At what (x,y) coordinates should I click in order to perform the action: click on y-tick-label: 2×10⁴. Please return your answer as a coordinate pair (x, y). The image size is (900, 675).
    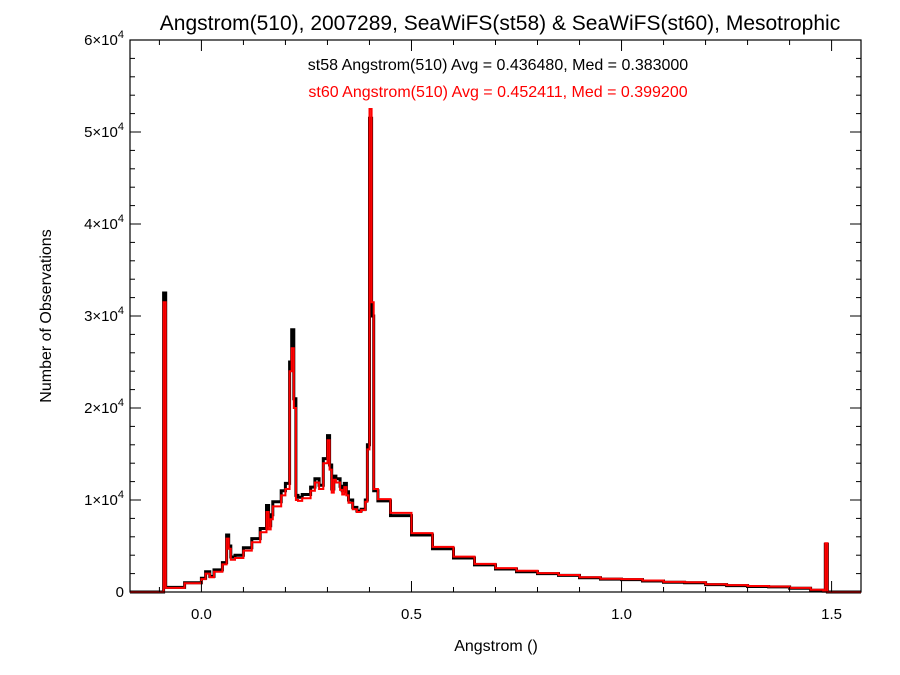
    Looking at the image, I should click on (104, 407).